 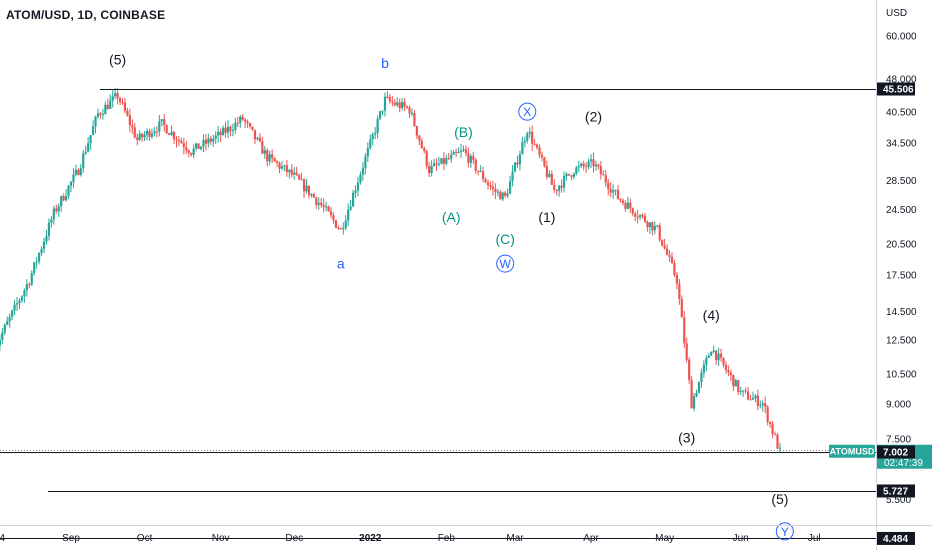 What do you see at coordinates (221, 538) in the screenshot?
I see `x-tick-label: Nov` at bounding box center [221, 538].